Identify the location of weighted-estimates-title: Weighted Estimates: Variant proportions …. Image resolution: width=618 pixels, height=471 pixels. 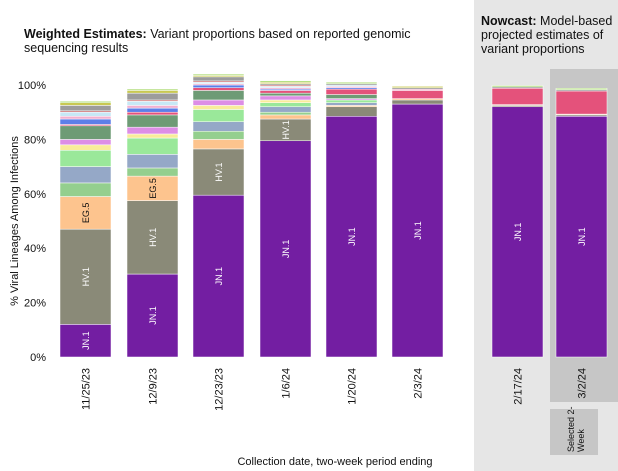
(217, 41).